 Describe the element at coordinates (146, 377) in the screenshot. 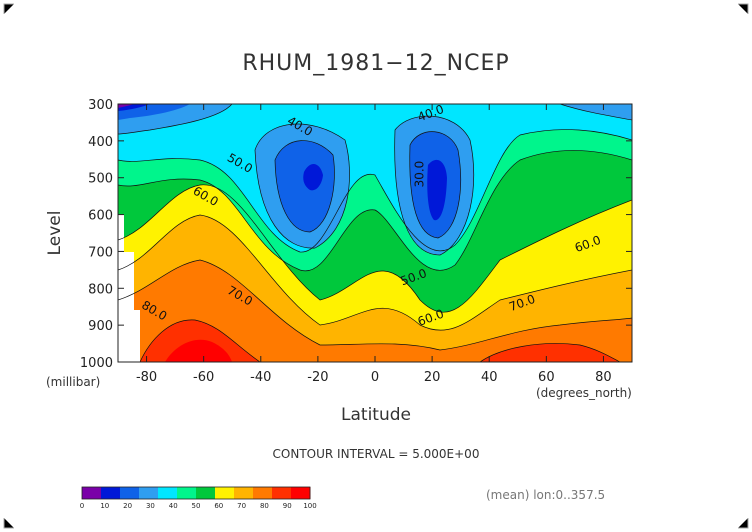

I see `x-tick-label: -80` at that location.